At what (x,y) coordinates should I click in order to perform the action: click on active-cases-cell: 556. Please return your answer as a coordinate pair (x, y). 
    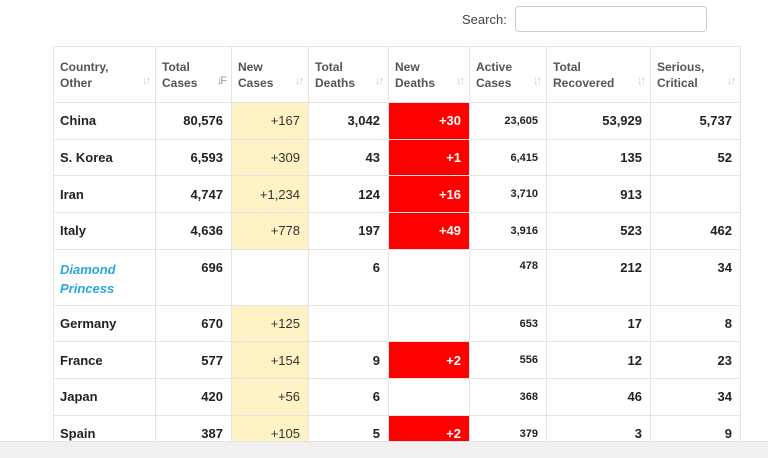
    Looking at the image, I should click on (508, 360).